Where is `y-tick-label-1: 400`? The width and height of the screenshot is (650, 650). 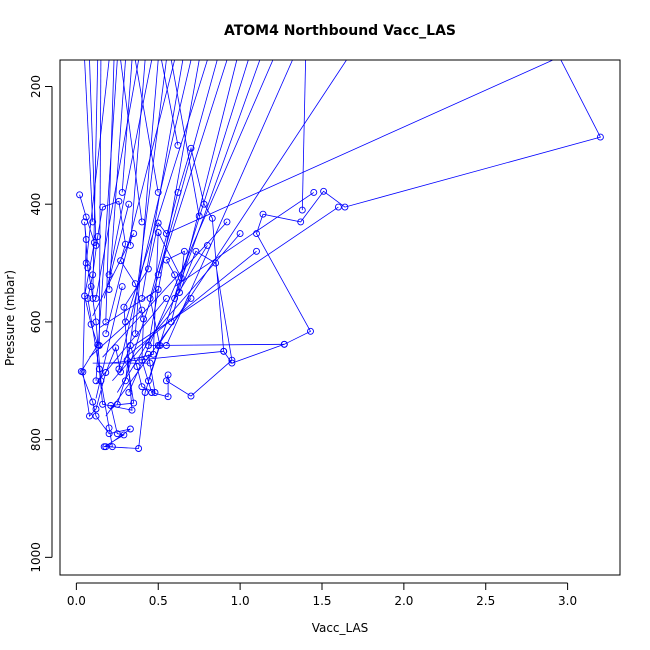
y-tick-label-1: 400 is located at coordinates (36, 204).